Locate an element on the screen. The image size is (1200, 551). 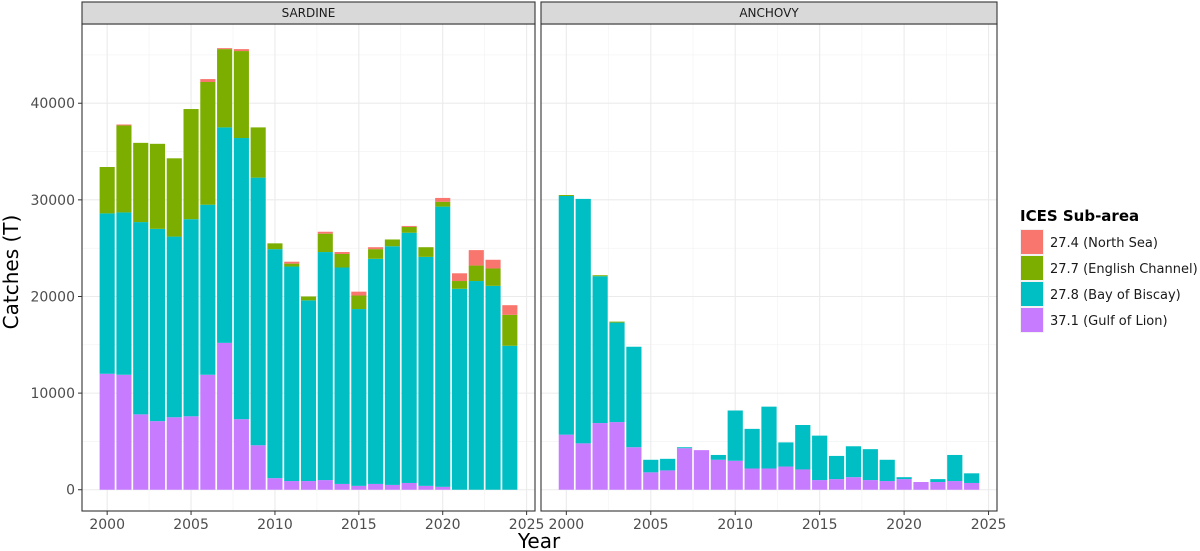
legend-label: 27.8 (Bay of Biscay) is located at coordinates (1115, 295).